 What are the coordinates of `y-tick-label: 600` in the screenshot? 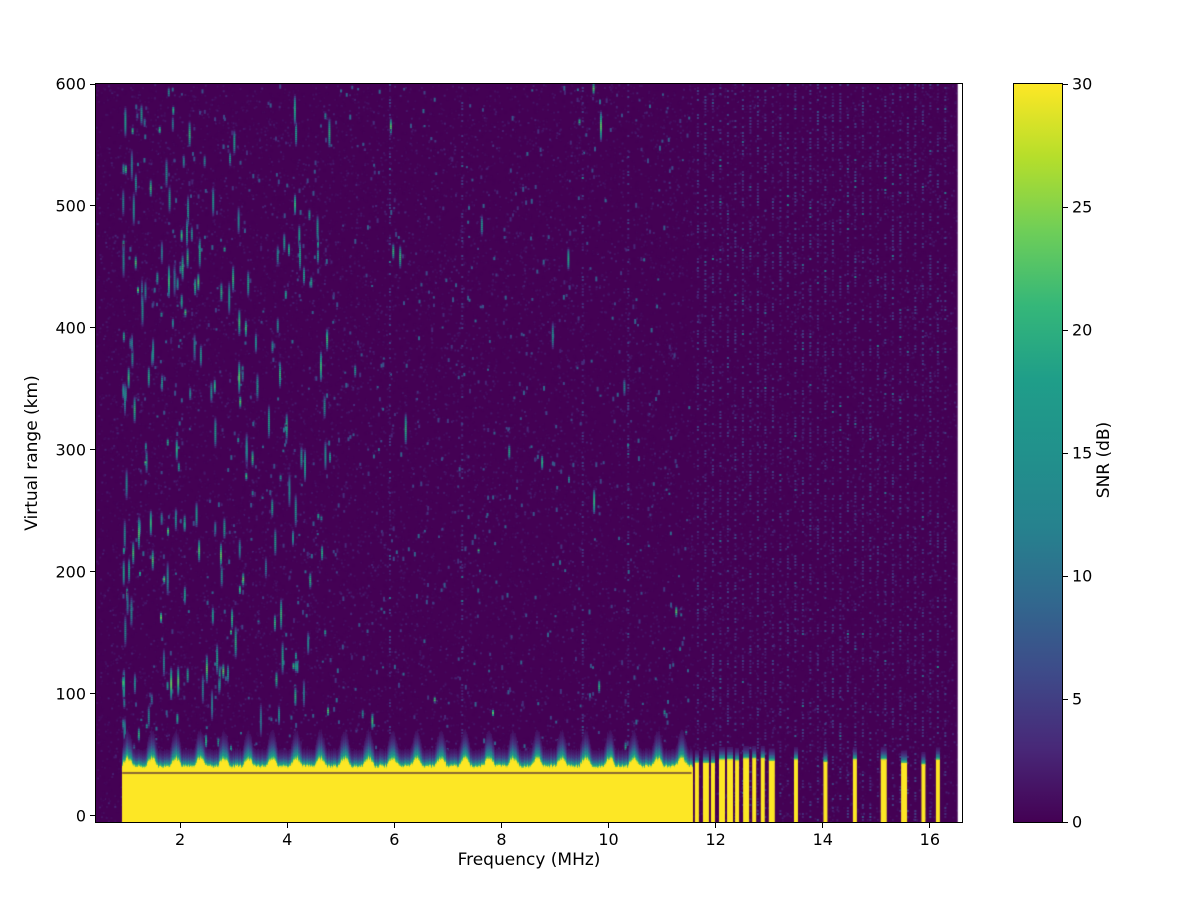 It's located at (70, 84).